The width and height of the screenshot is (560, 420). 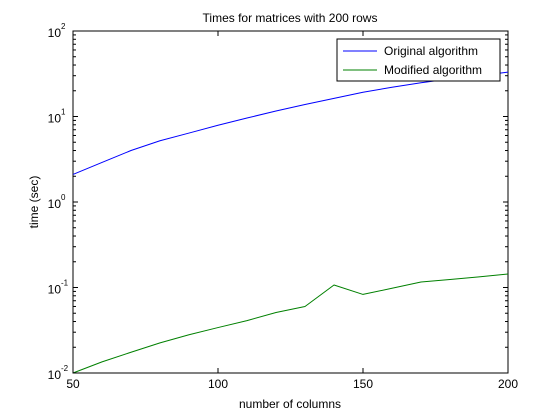 What do you see at coordinates (34, 202) in the screenshot?
I see `y-axis-label: time (sec)` at bounding box center [34, 202].